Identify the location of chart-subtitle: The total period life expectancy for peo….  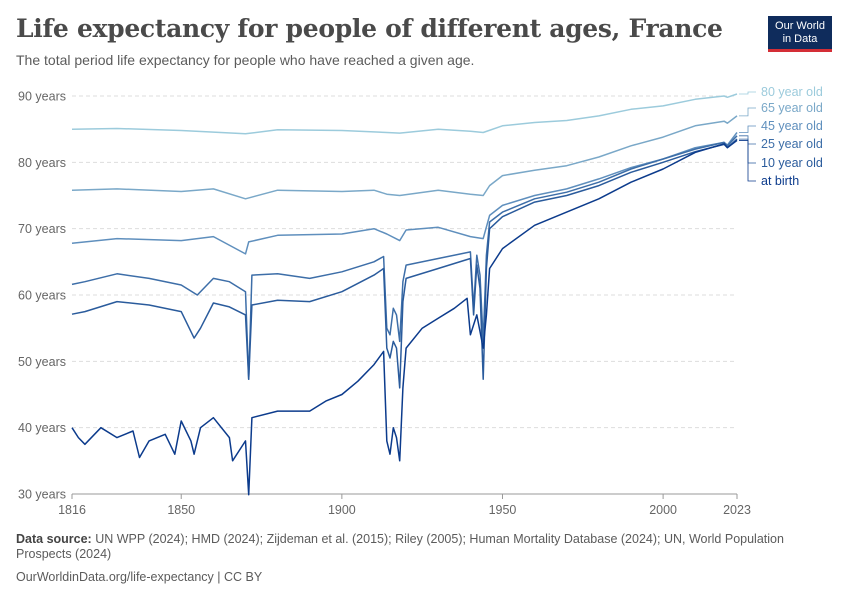
(245, 60).